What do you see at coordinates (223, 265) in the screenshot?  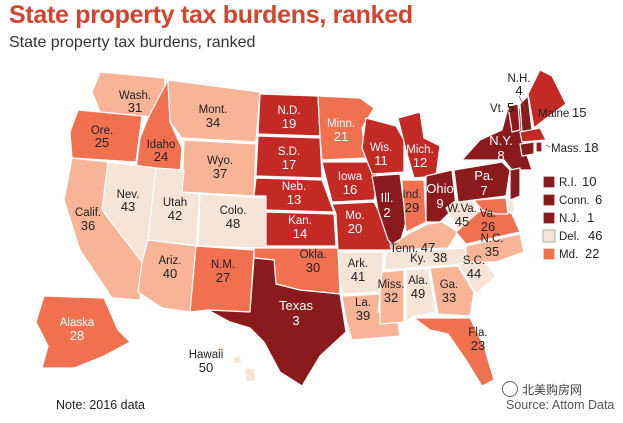 I see `label-nm-name: N.M.` at bounding box center [223, 265].